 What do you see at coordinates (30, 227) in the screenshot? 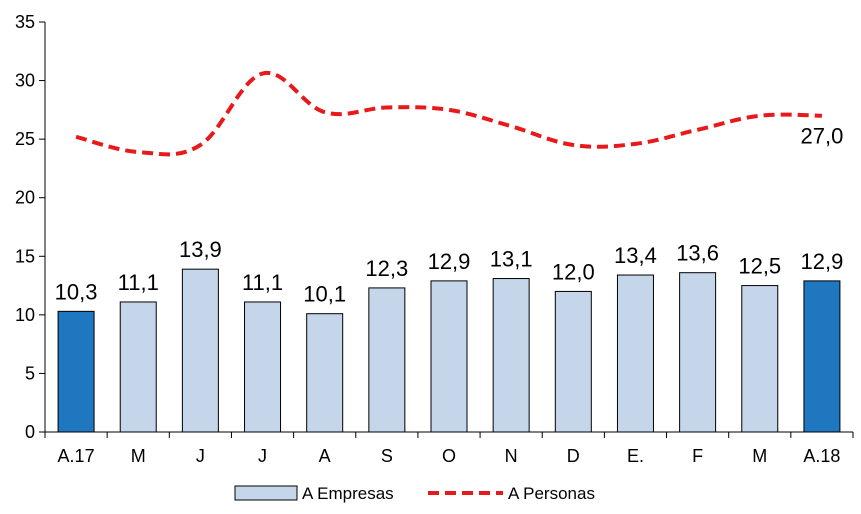
I see `y-axis: 0 5 10 15 20 25 30 35` at bounding box center [30, 227].